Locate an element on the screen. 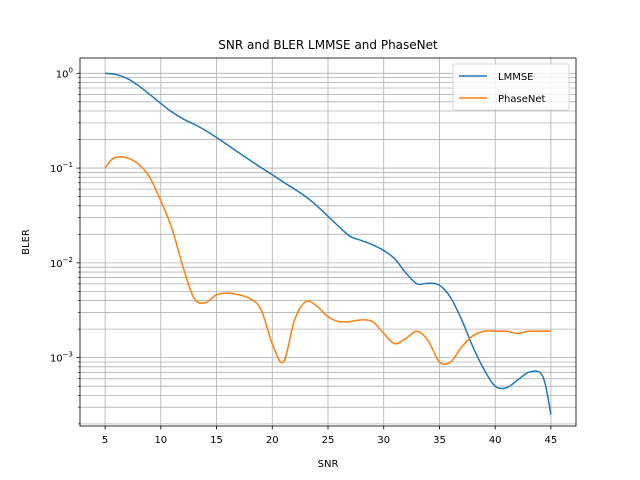 This screenshot has width=640, height=480. y-tick-label: 10⁻¹ is located at coordinates (61, 168).